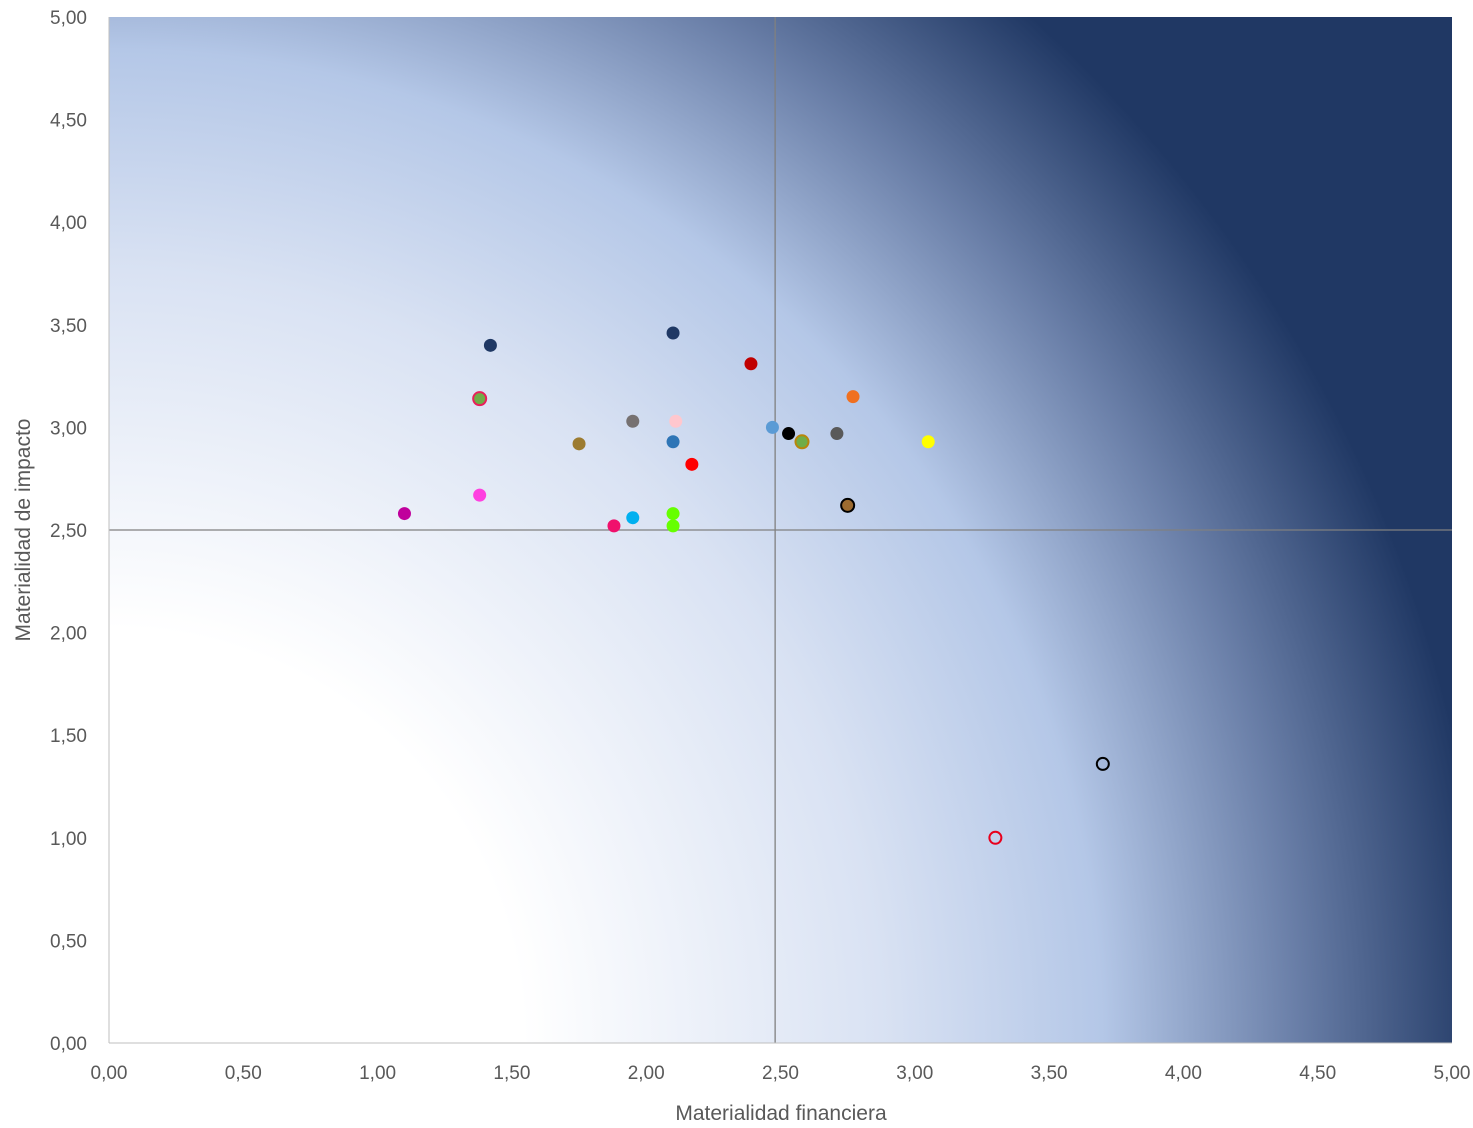  What do you see at coordinates (1317, 1073) in the screenshot?
I see `x-tick-label: 4,50` at bounding box center [1317, 1073].